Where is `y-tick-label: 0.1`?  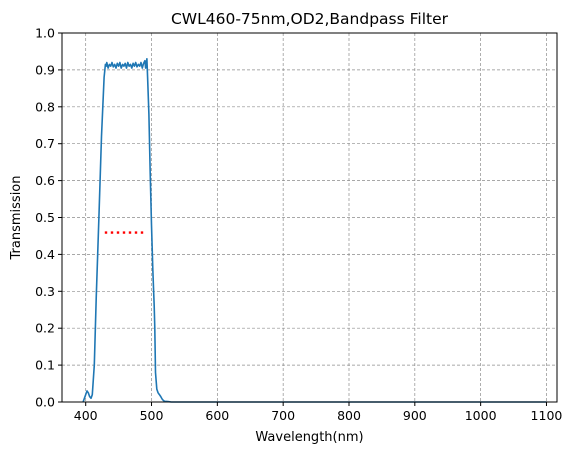
y-tick-label: 0.1 is located at coordinates (45, 365).